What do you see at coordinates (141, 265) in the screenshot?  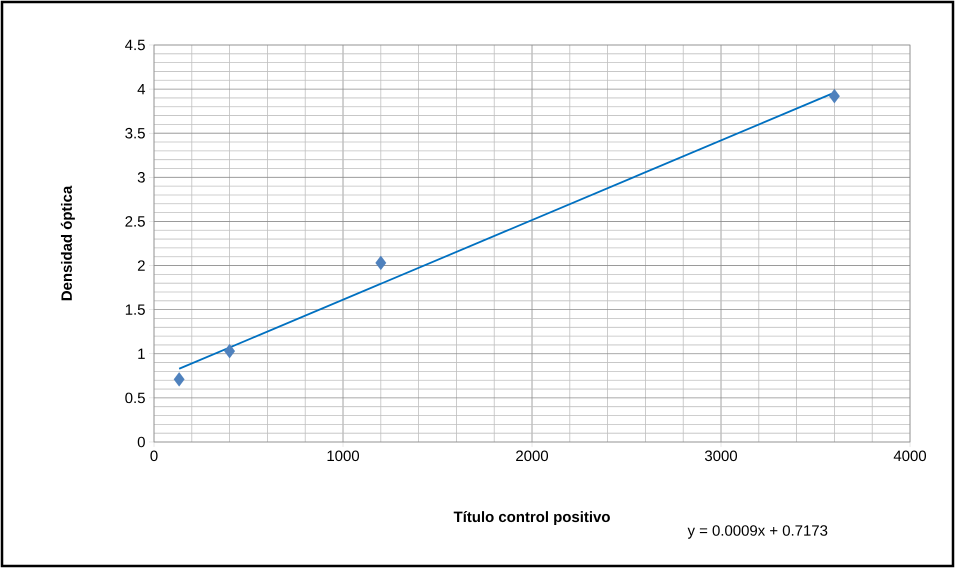 I see `y-tick-label: 2` at bounding box center [141, 265].